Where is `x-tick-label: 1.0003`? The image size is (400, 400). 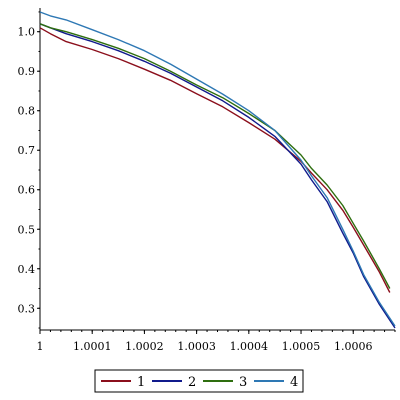 x-tick-label: 1.0003 is located at coordinates (196, 346).